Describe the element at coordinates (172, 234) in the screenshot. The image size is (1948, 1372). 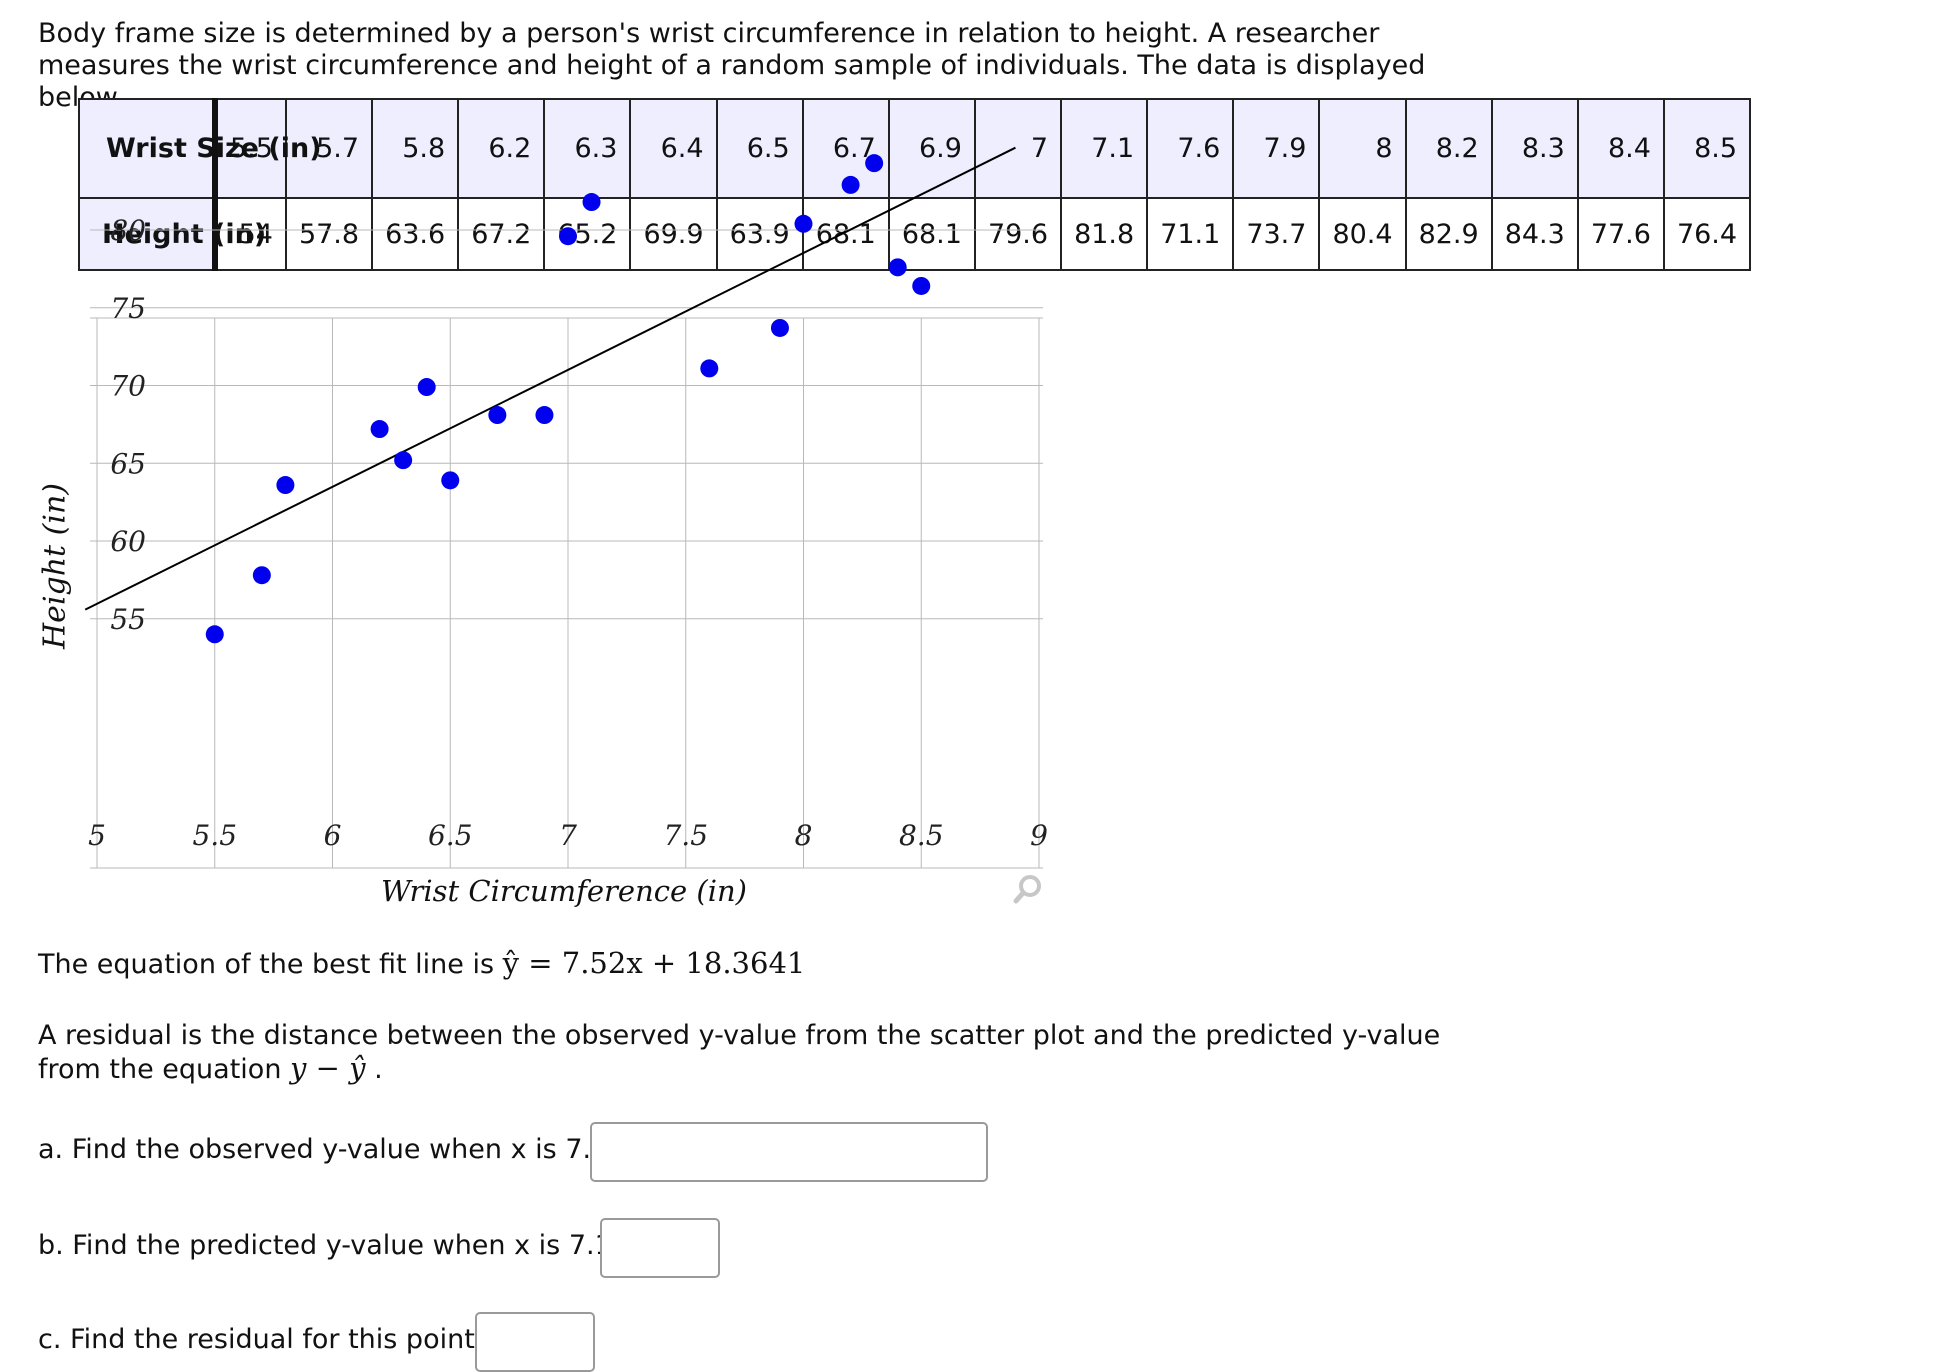
I see `height-row-header: Height (in)` at that location.